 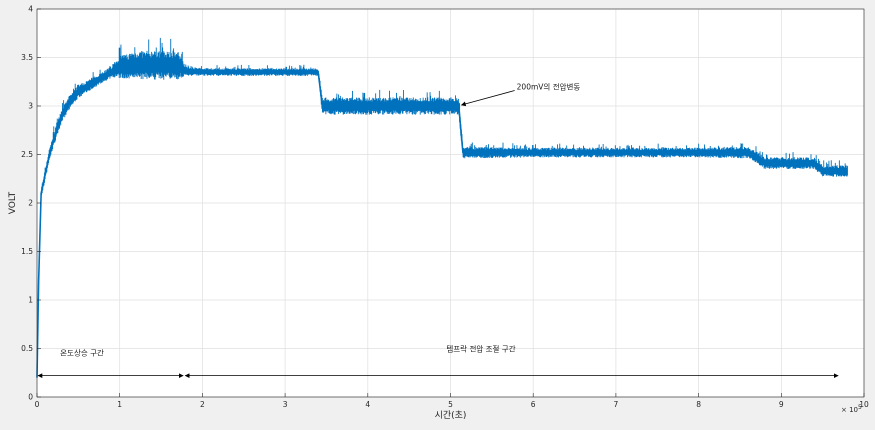 What do you see at coordinates (30, 300) in the screenshot?
I see `y-tick-label: 1` at bounding box center [30, 300].